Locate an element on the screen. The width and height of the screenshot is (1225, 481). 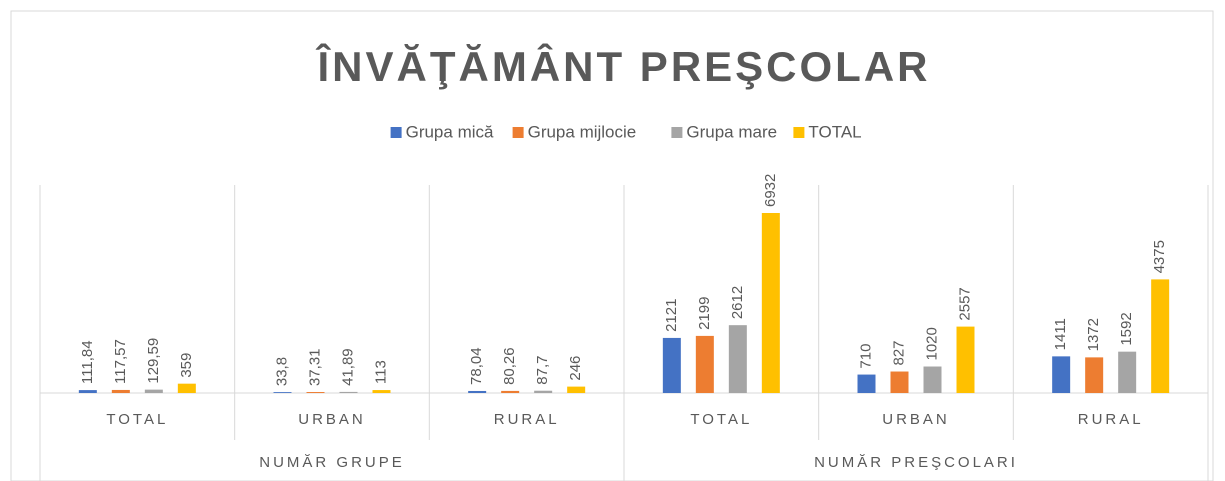
data-label: 2557 is located at coordinates (964, 303).